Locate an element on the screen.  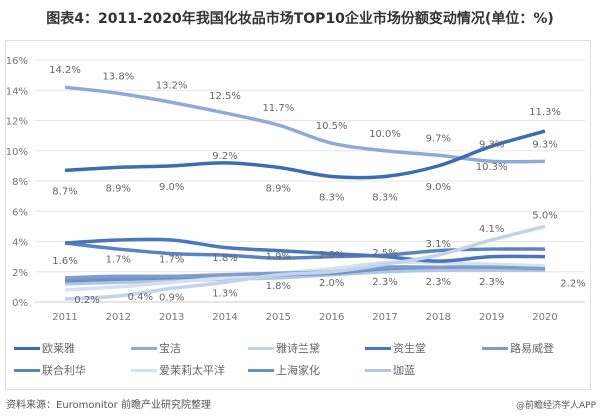
data-label: 8.7% is located at coordinates (64, 191).